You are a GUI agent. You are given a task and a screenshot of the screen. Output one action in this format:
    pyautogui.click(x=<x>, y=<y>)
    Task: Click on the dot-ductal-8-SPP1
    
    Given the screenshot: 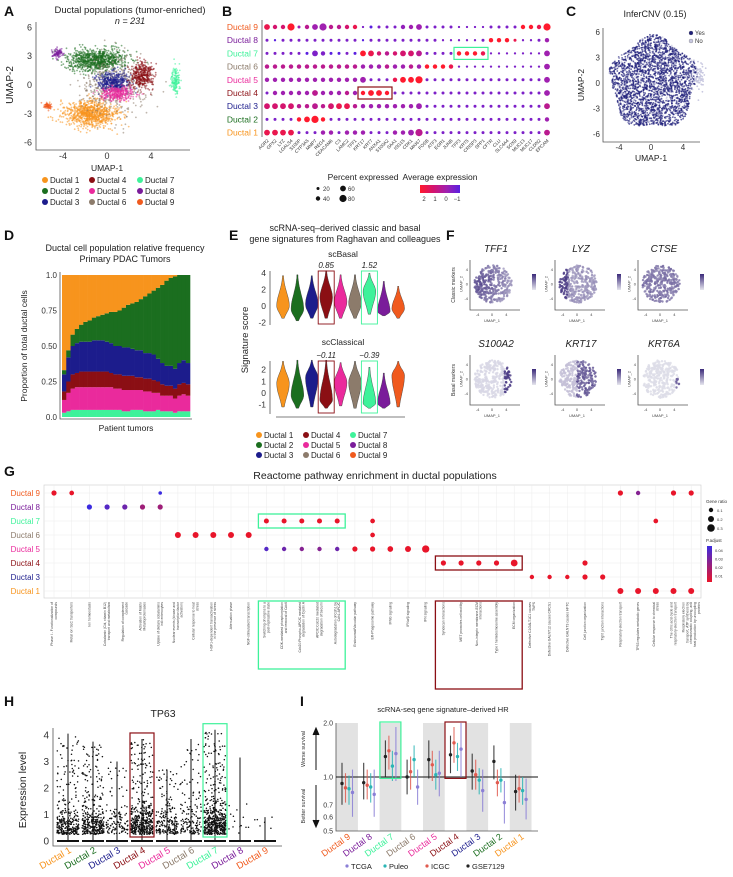 What is the action you would take?
    pyautogui.click(x=483, y=40)
    